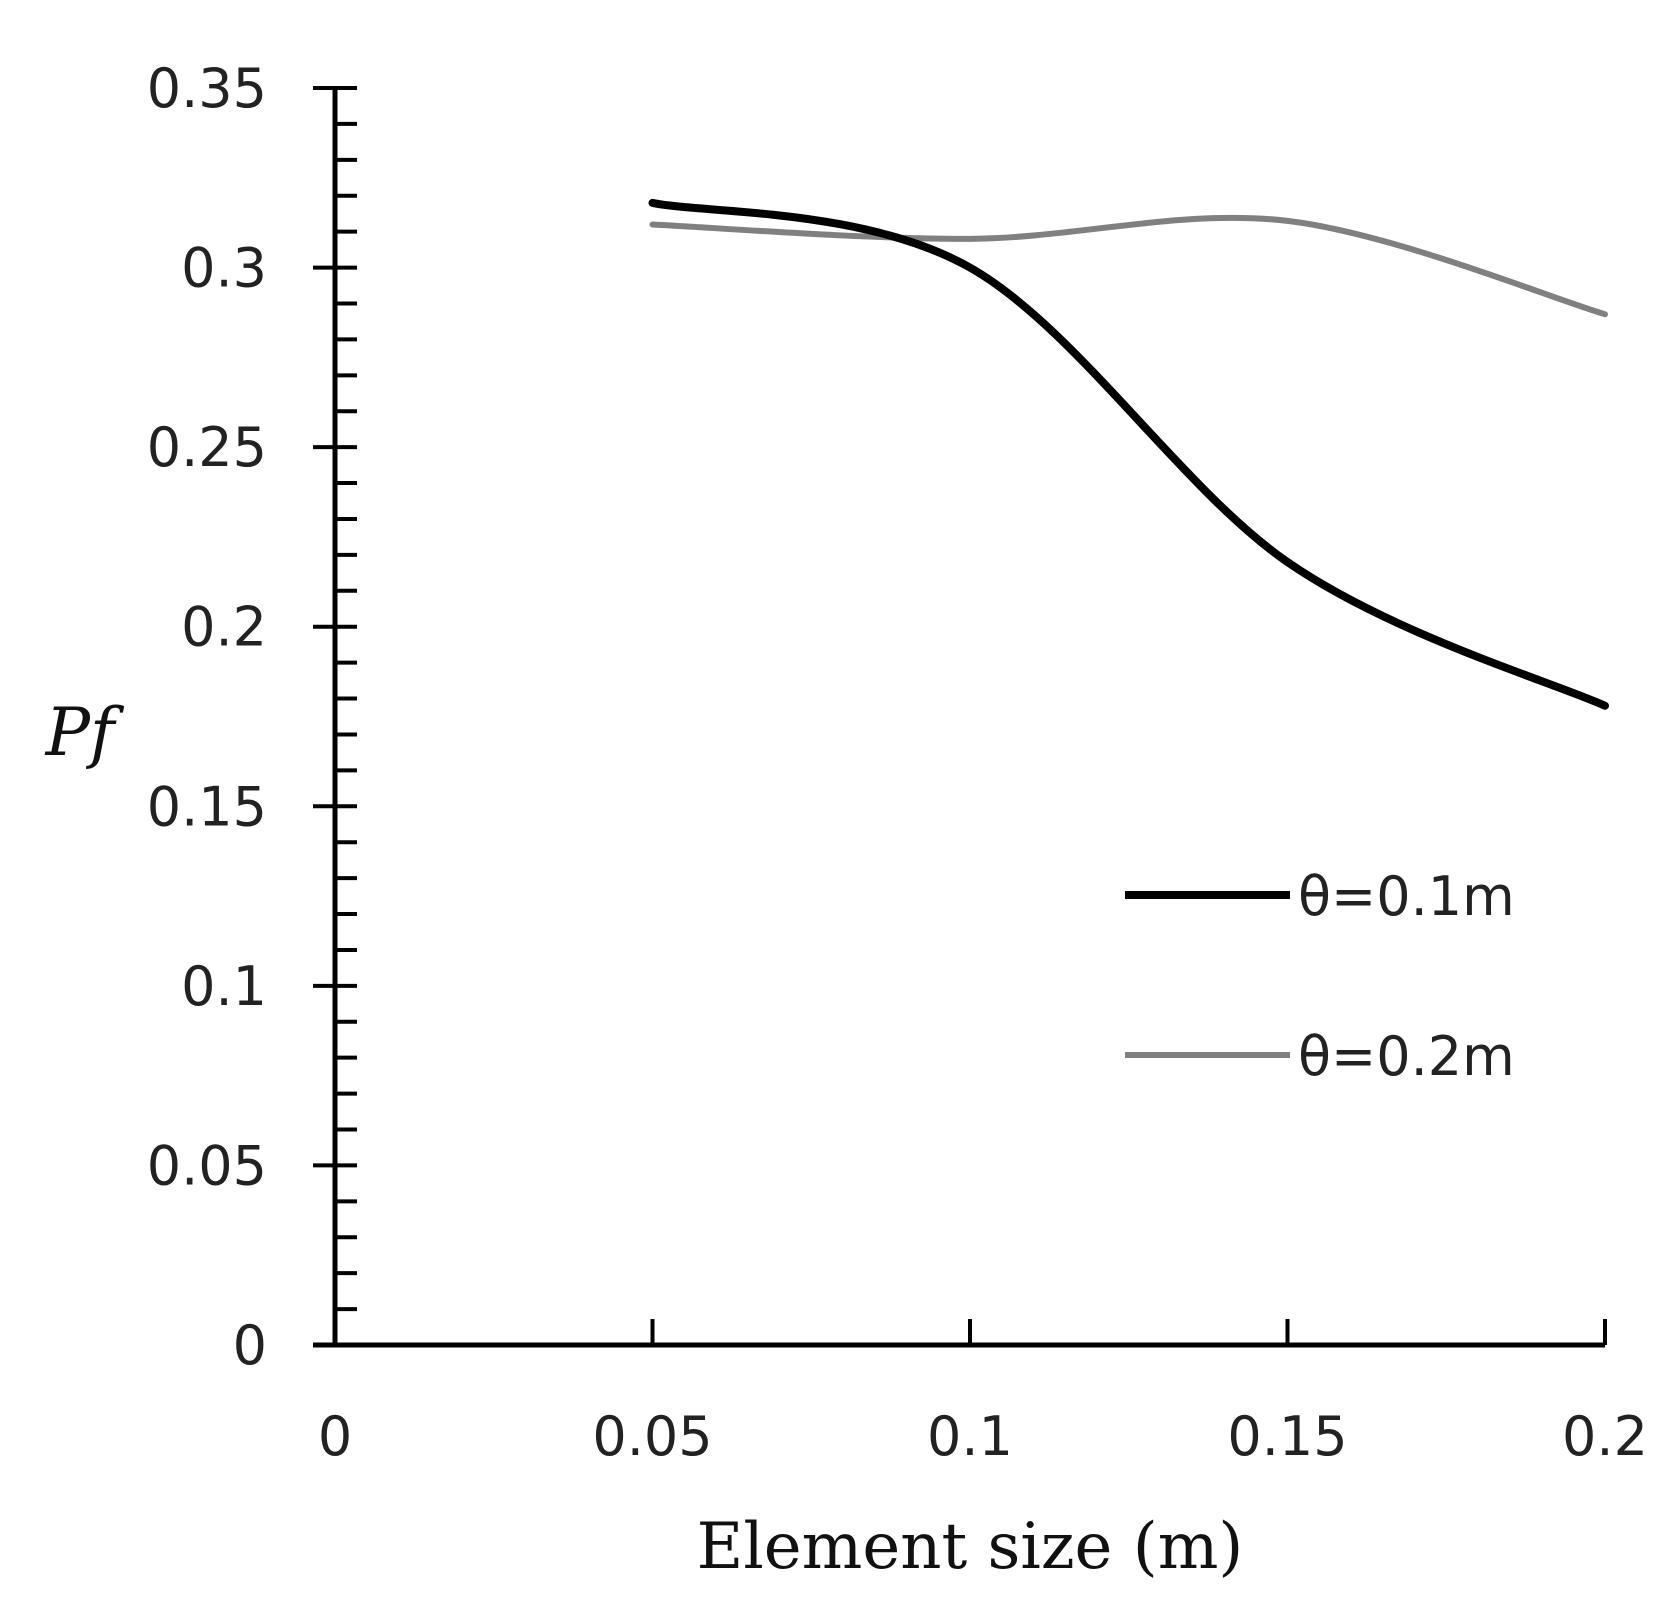 The image size is (1668, 1599). I want to click on legend-label-1: θ=0.1m, so click(1406, 896).